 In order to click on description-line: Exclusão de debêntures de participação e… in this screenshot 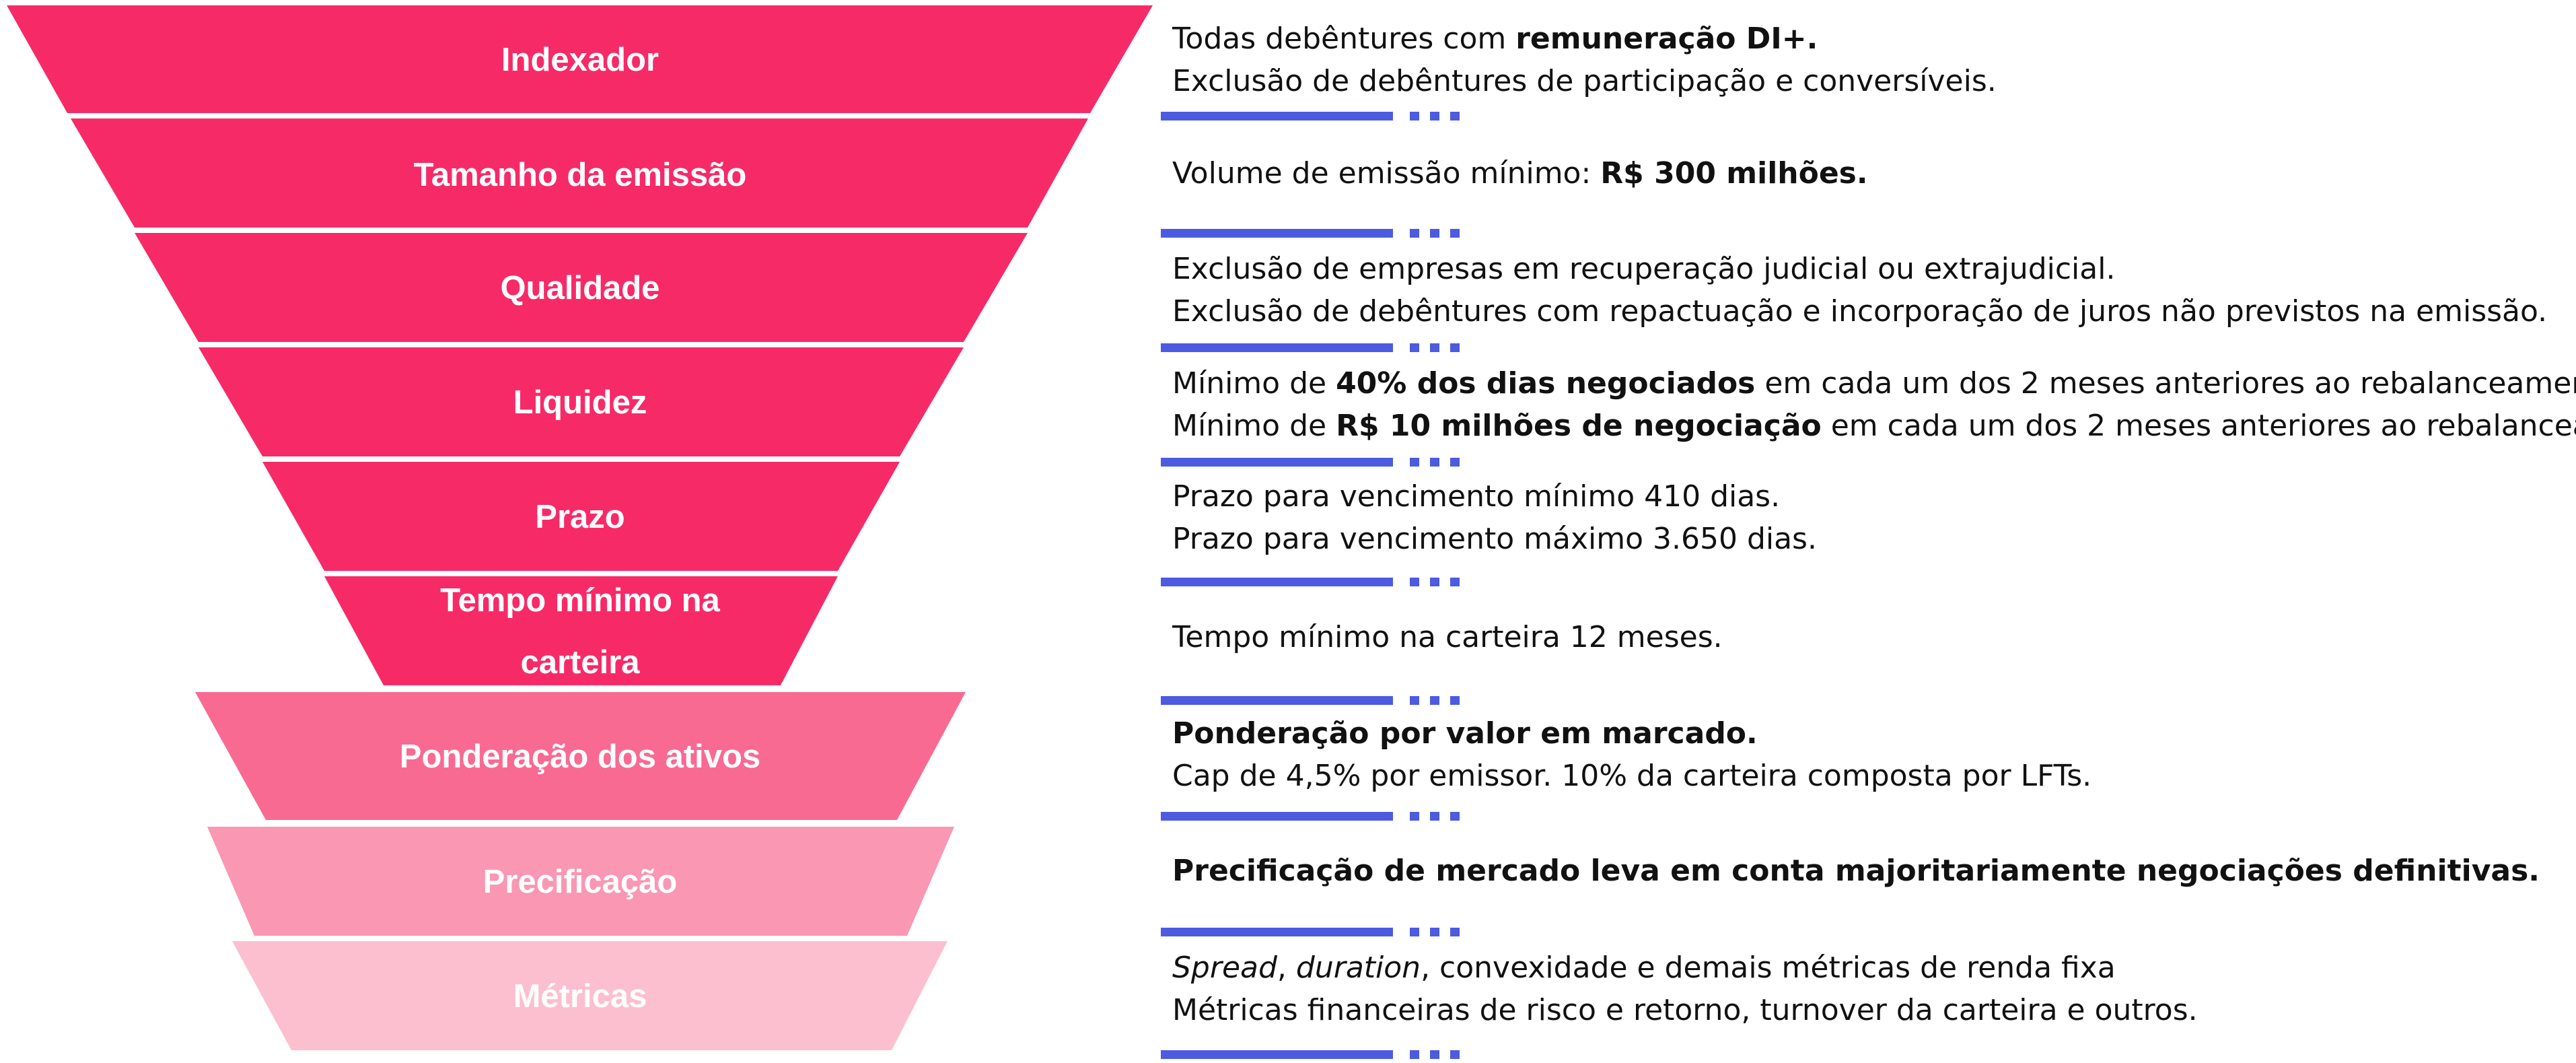, I will do `click(1872, 81)`.